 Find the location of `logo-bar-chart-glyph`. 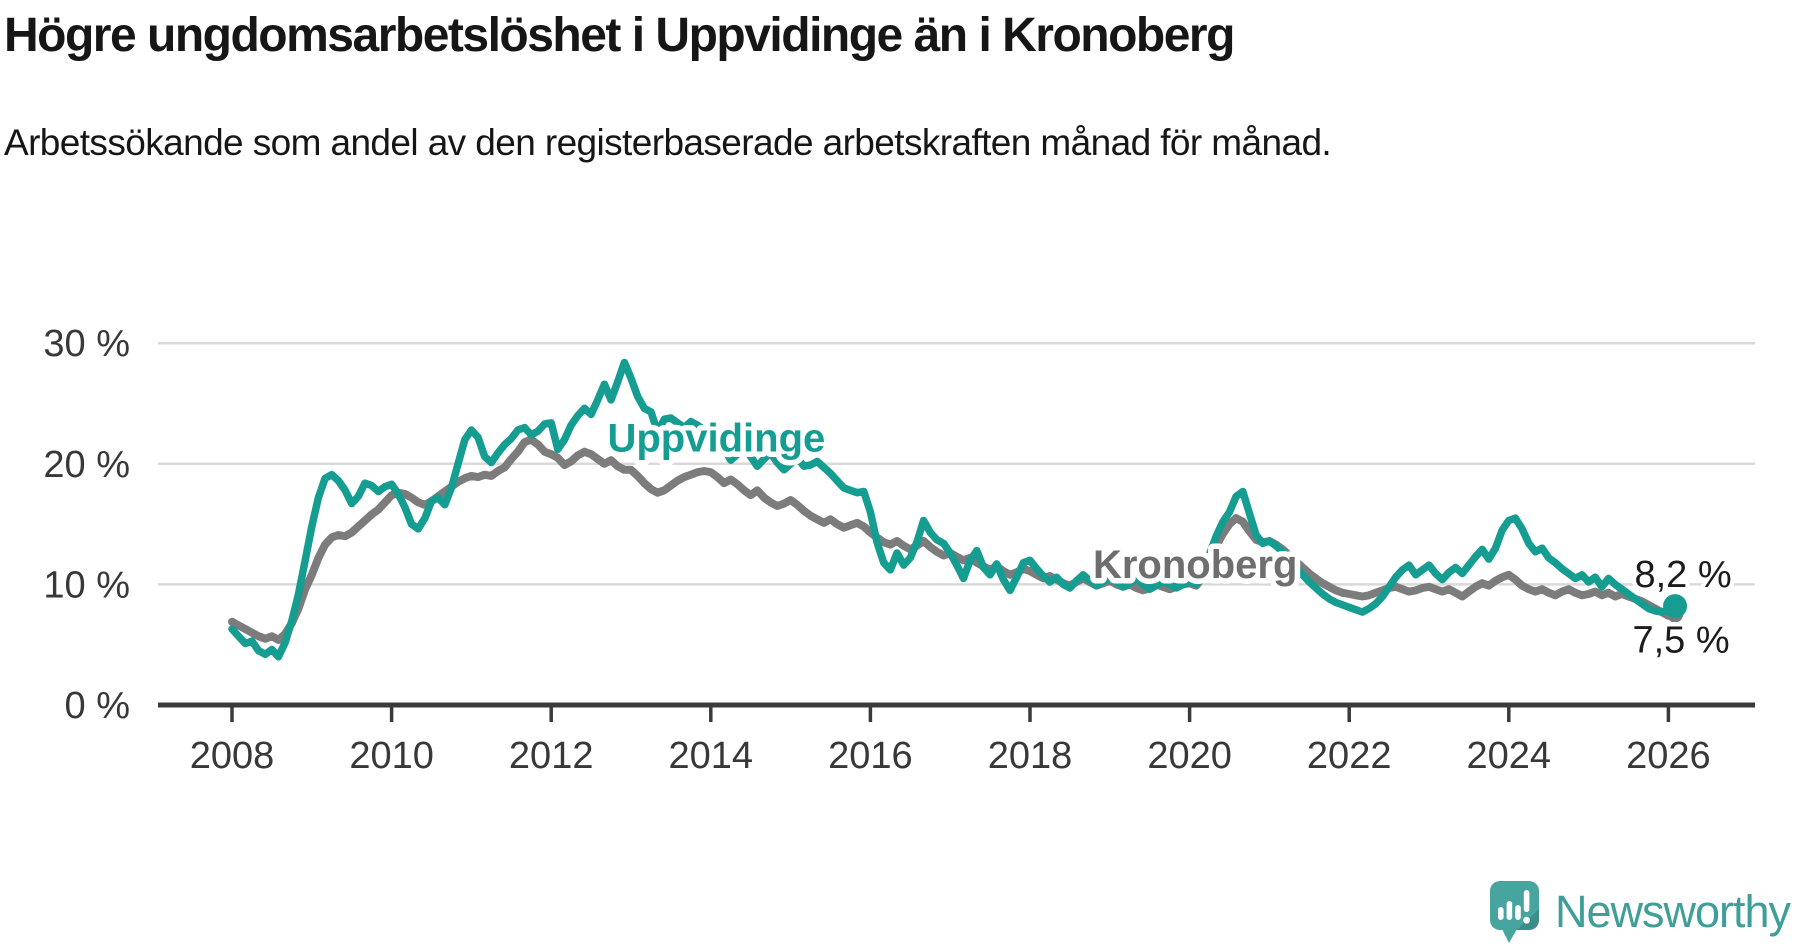

logo-bar-chart-glyph is located at coordinates (1514, 907).